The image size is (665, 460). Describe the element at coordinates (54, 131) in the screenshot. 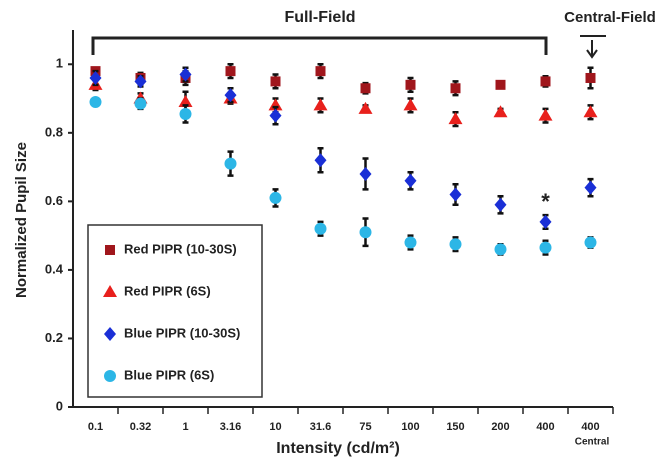

I see `y-tick-label: 0.8` at that location.